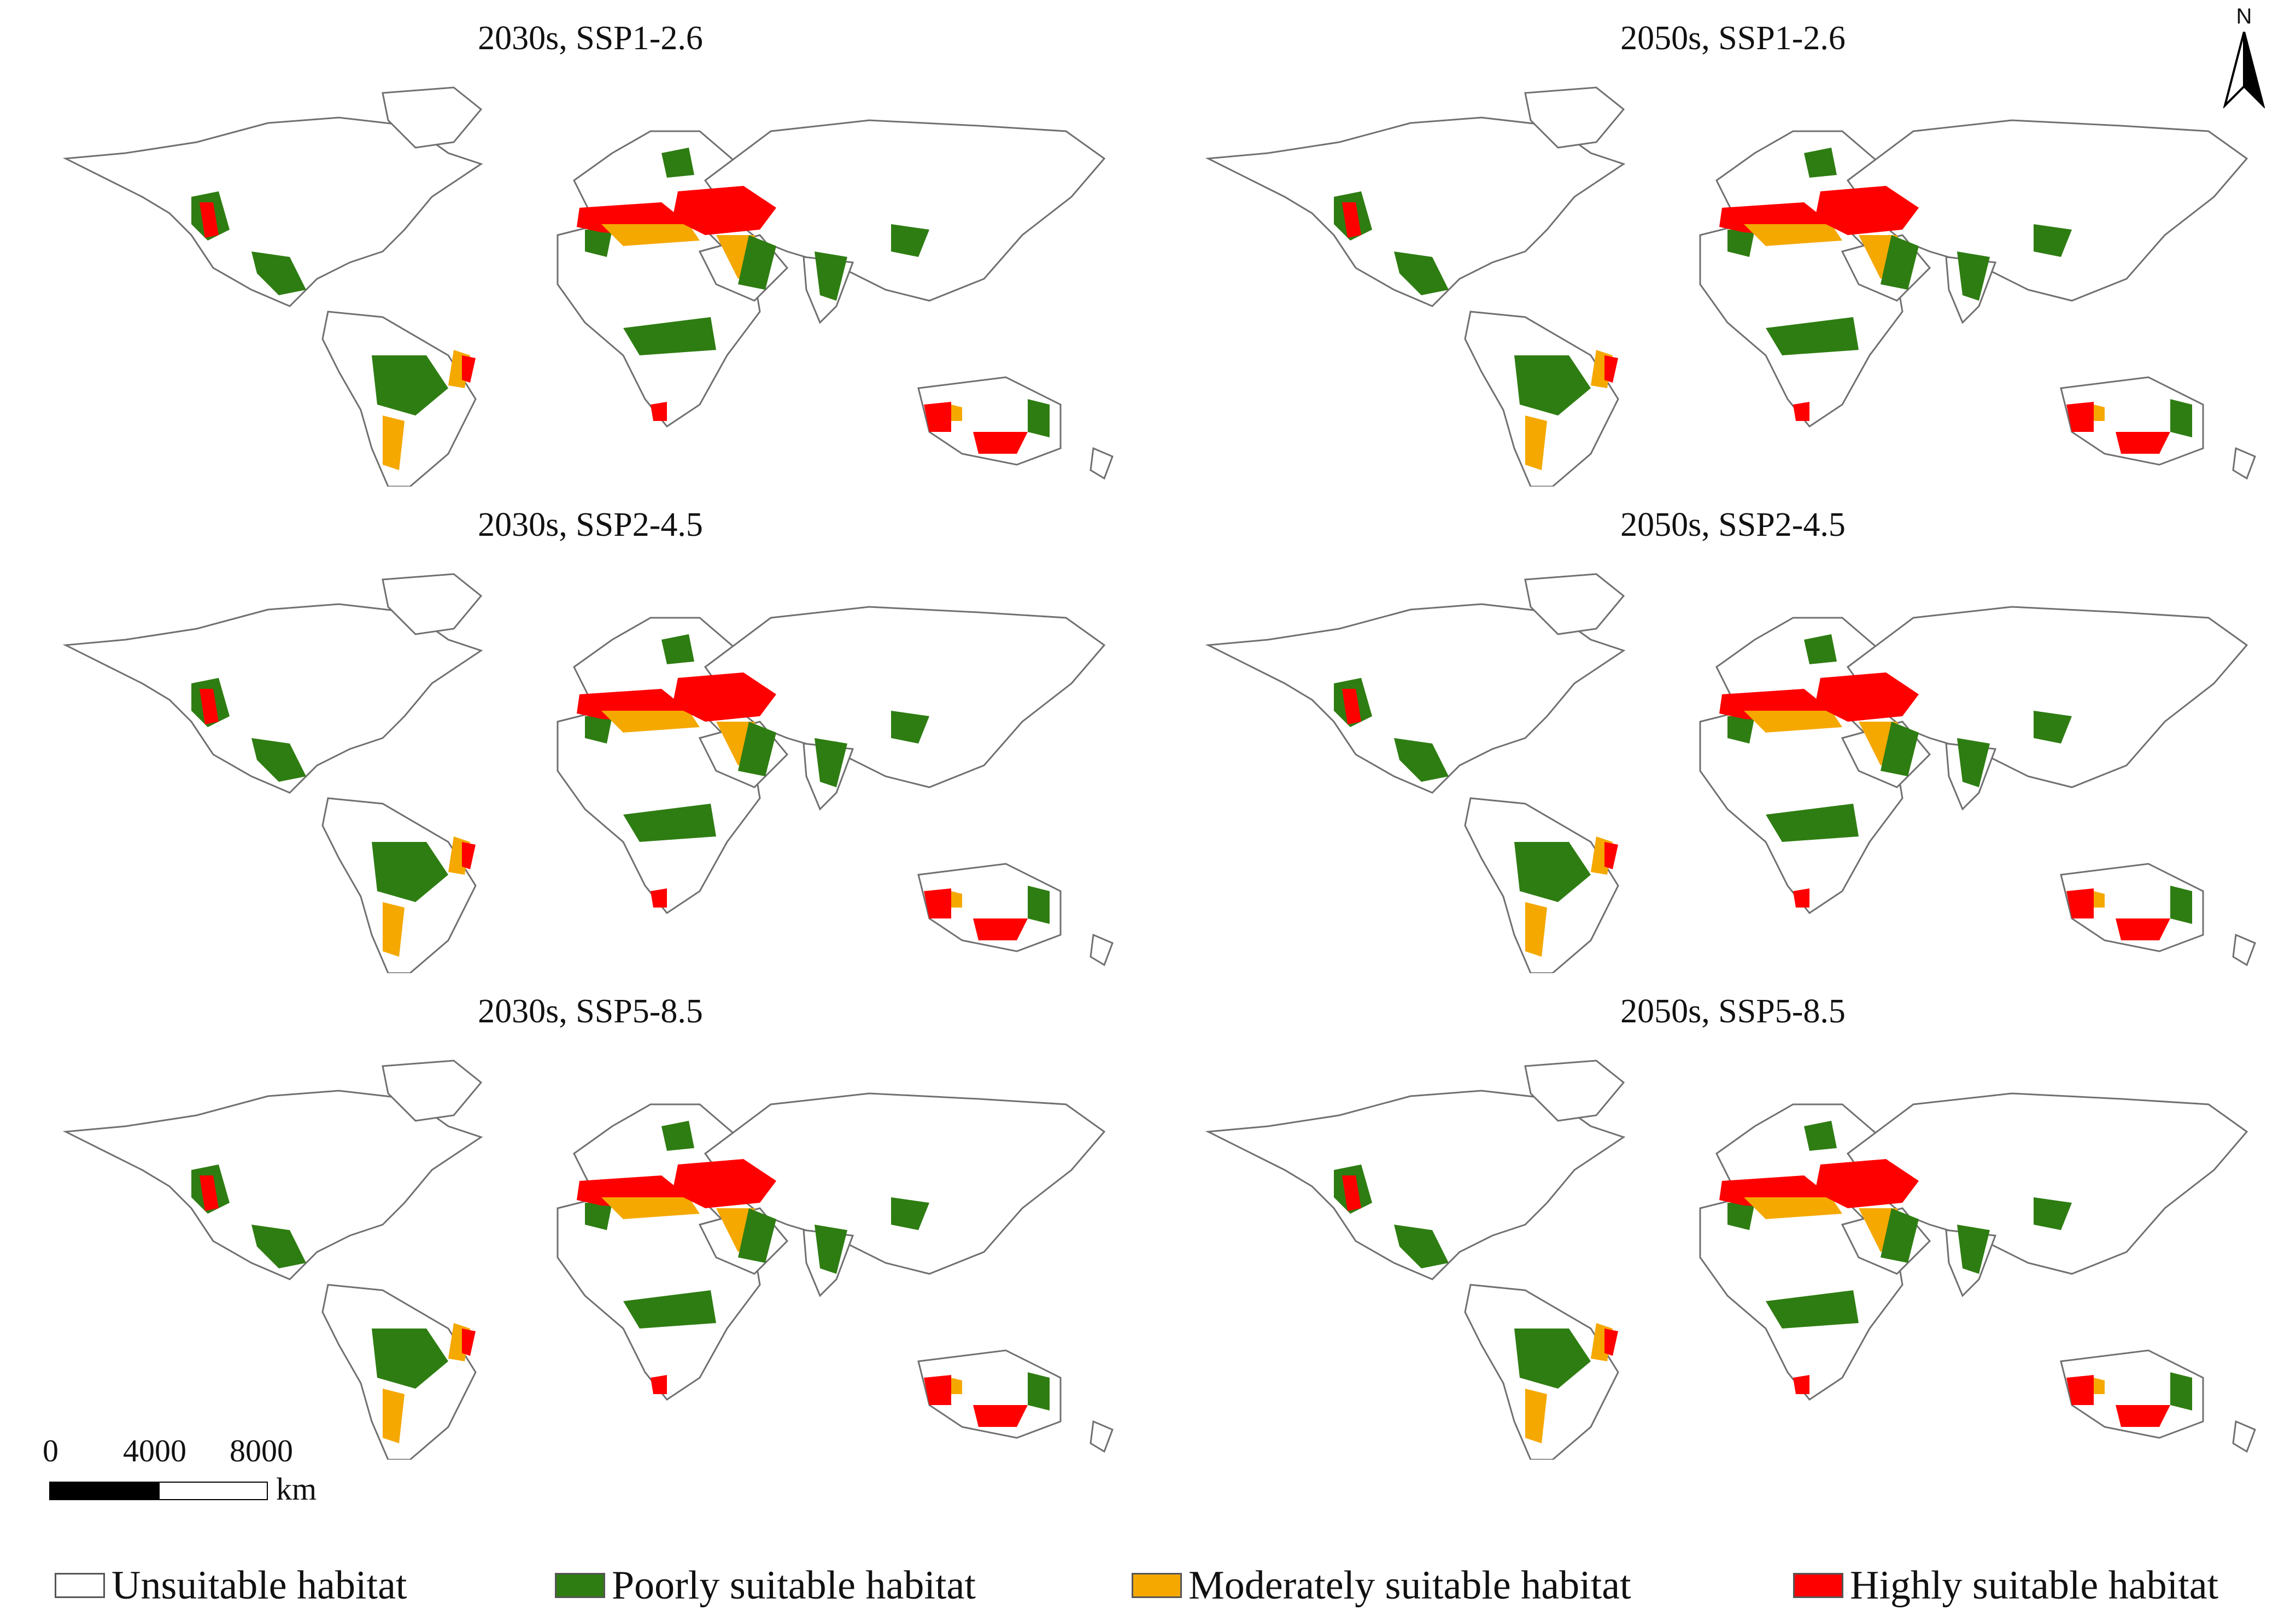 The image size is (2296, 1621). I want to click on legend-label: Poorly suitable habitat, so click(794, 1585).